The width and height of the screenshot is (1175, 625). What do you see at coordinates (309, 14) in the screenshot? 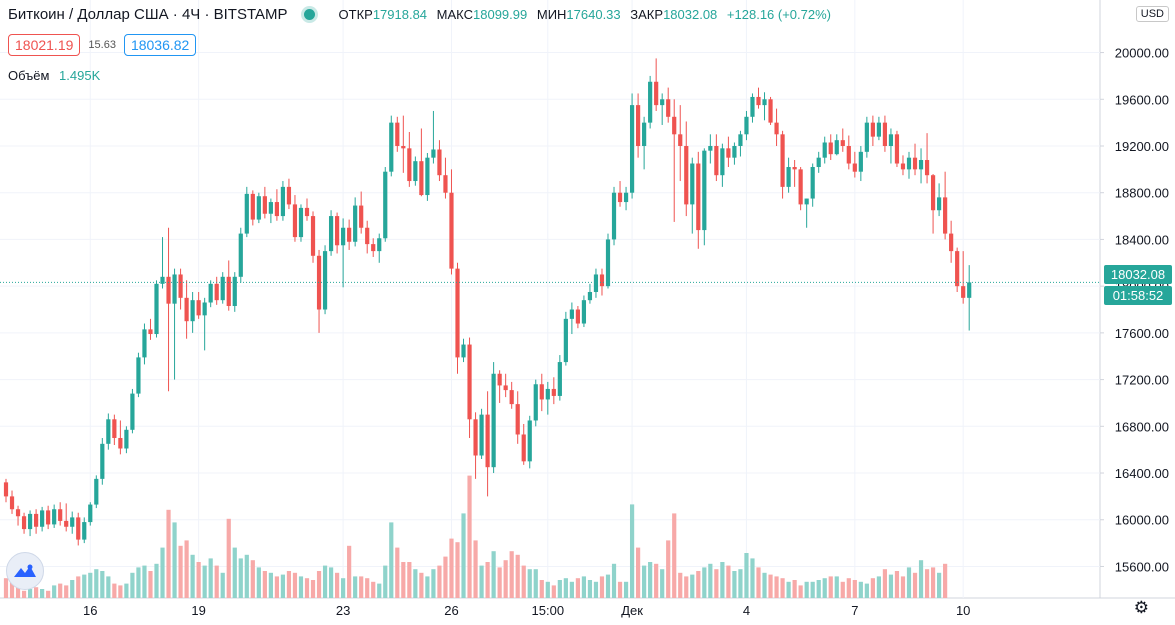
I see `market-status-icon` at bounding box center [309, 14].